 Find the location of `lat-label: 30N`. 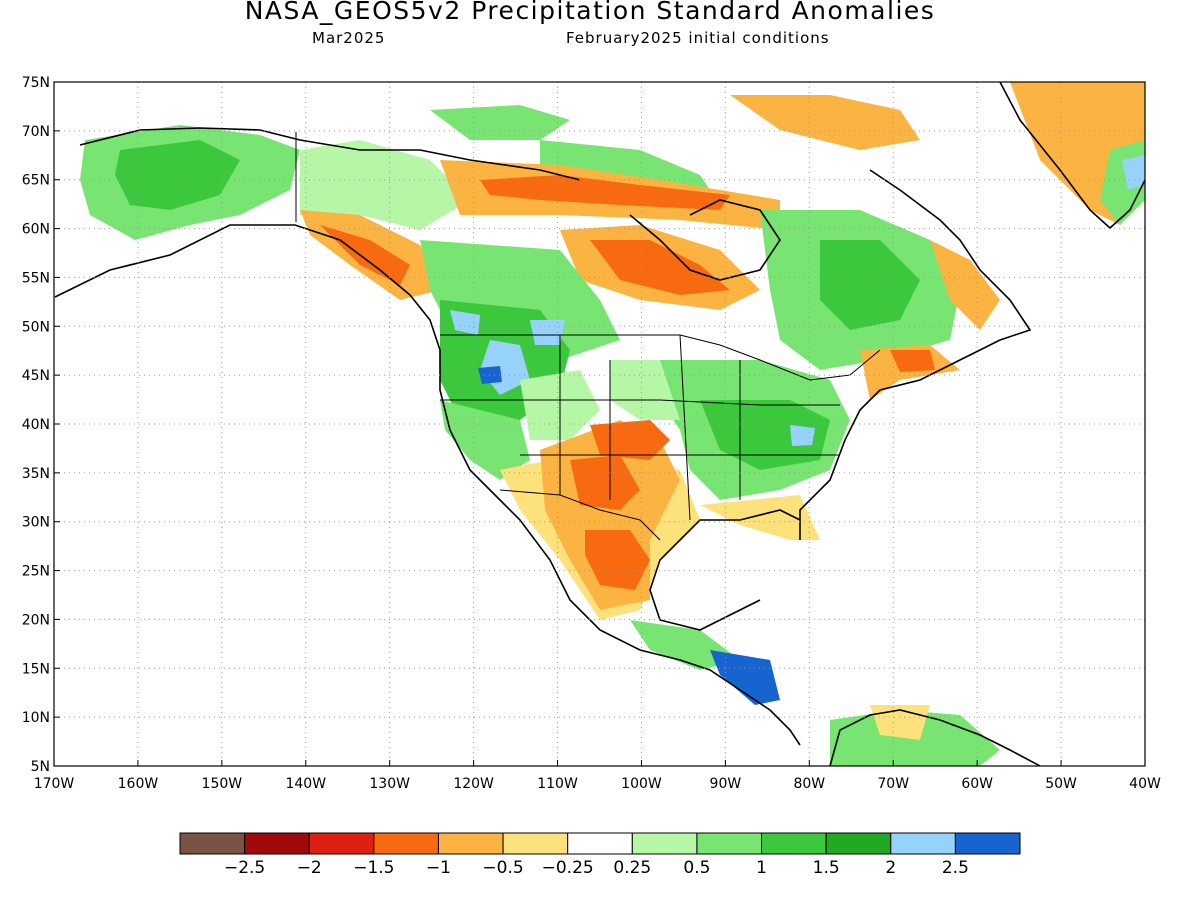

lat-label: 30N is located at coordinates (36, 523).